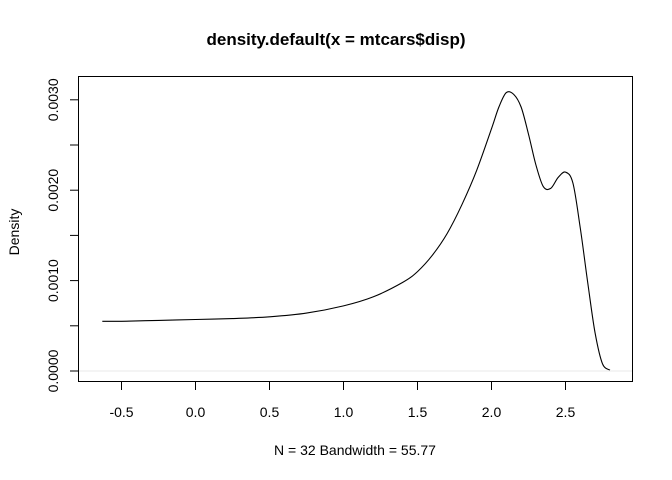 The height and width of the screenshot is (480, 672). Describe the element at coordinates (566, 412) in the screenshot. I see `x-tick-label: 2.5` at that location.